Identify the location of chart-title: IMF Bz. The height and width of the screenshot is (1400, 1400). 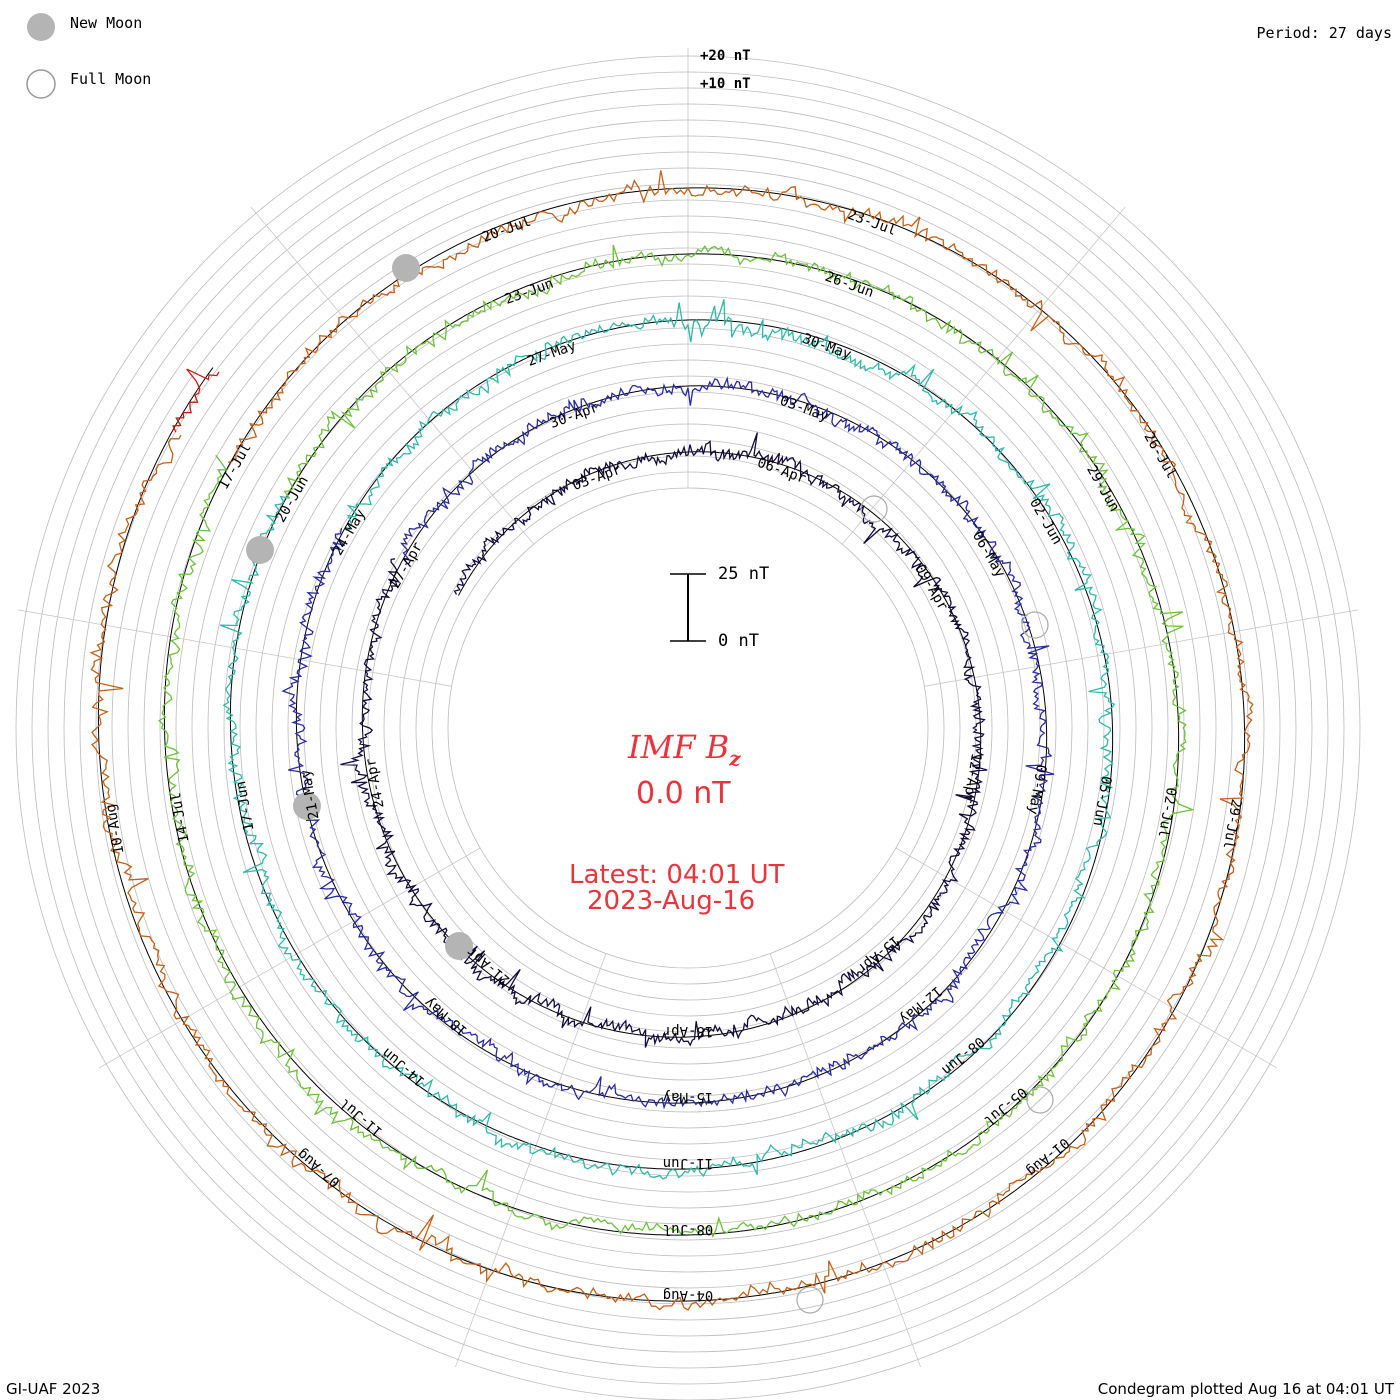
(684, 749).